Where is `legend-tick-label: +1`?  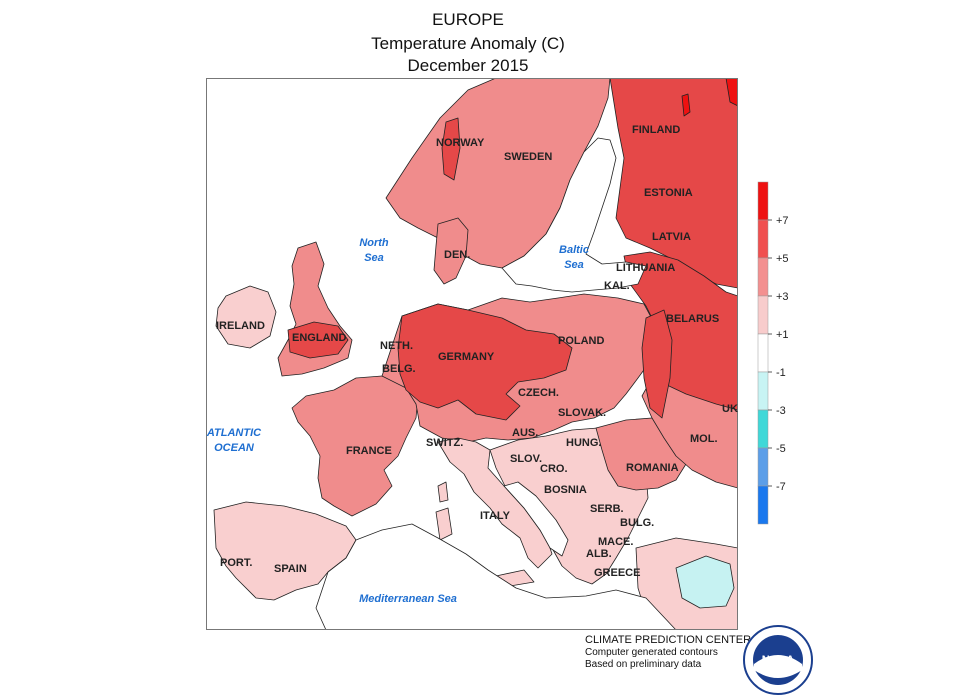 legend-tick-label: +1 is located at coordinates (782, 335).